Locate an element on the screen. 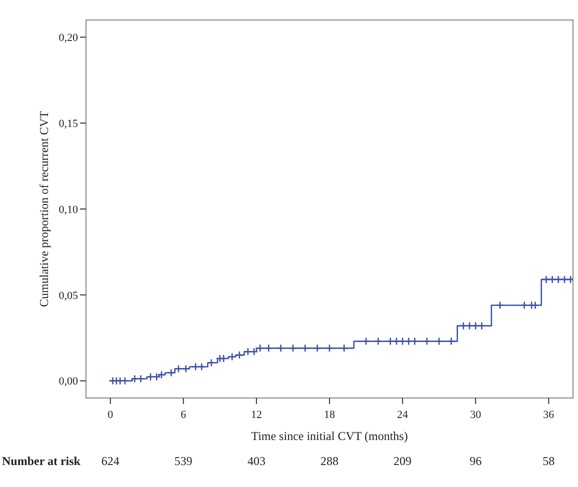 The height and width of the screenshot is (487, 578). x-tick-label: 0 is located at coordinates (111, 415).